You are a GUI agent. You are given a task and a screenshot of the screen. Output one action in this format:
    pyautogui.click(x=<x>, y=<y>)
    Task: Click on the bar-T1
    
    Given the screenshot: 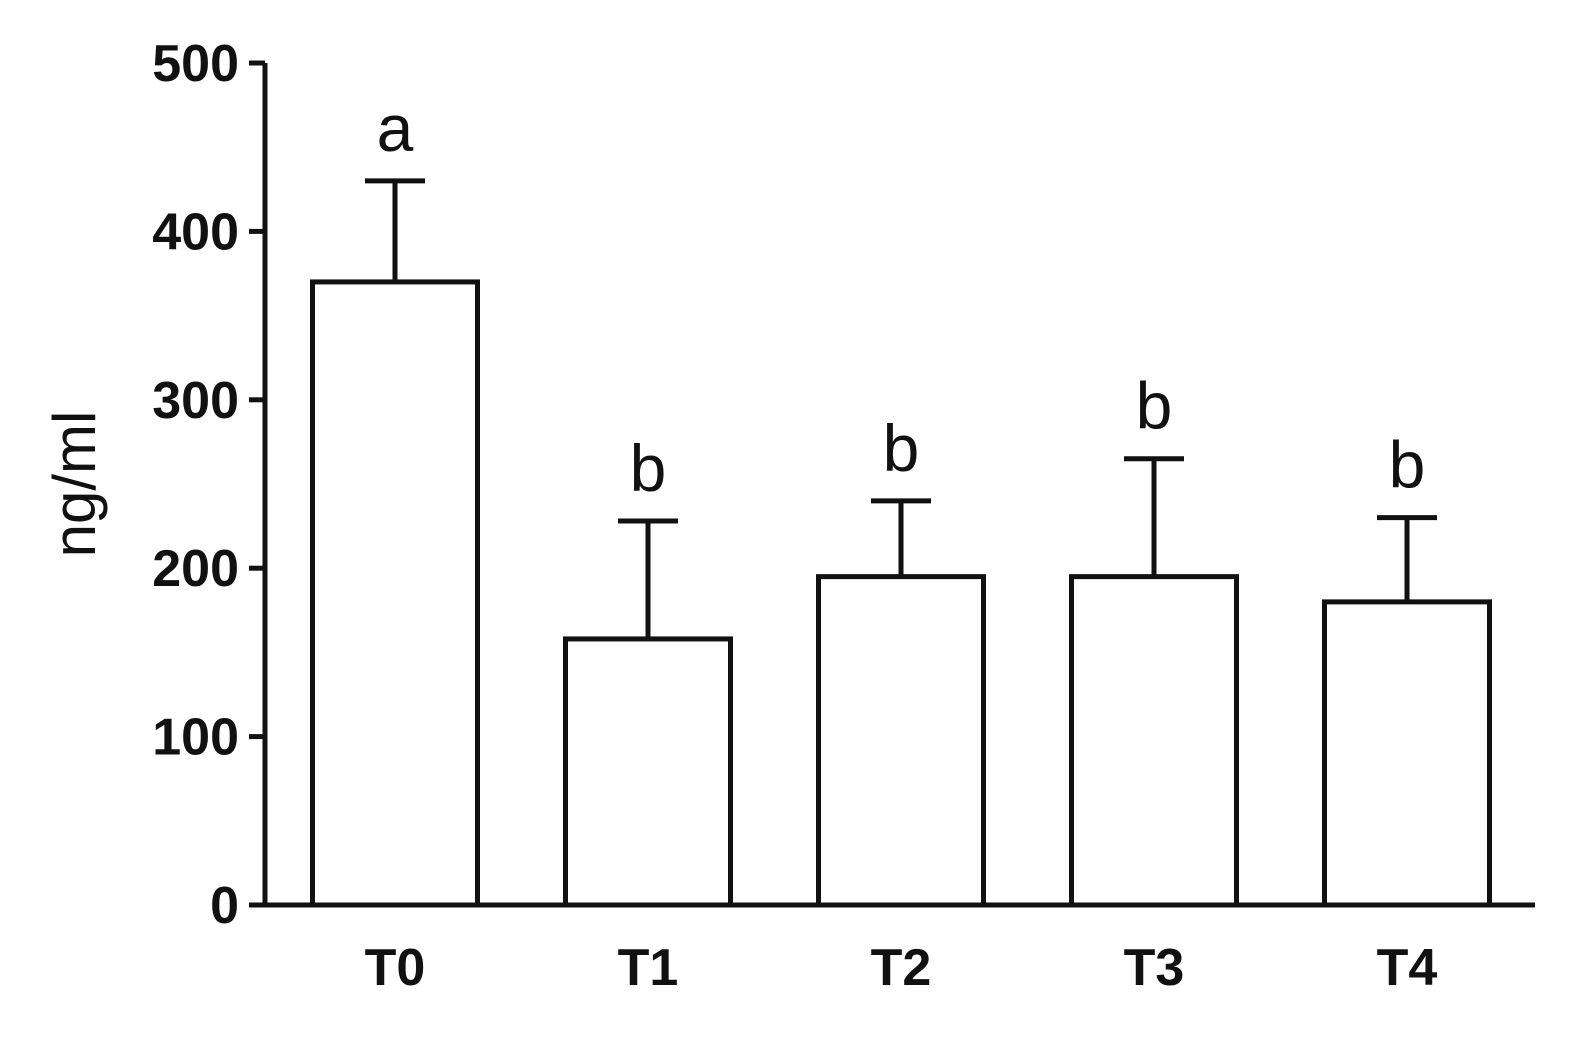 What is the action you would take?
    pyautogui.click(x=648, y=772)
    